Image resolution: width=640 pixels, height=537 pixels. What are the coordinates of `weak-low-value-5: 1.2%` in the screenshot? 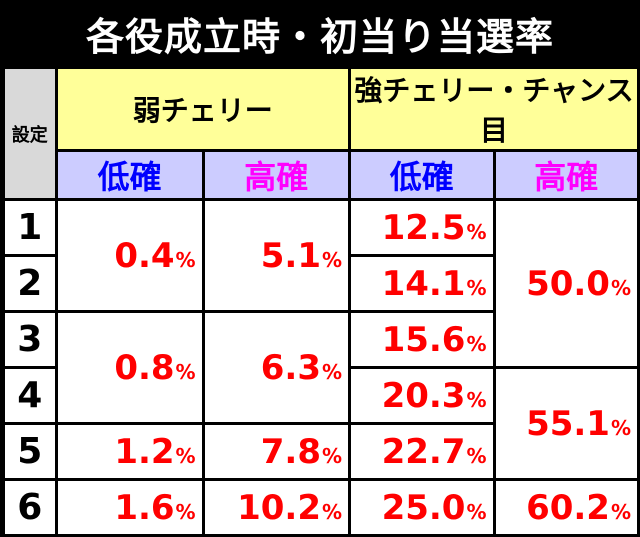 It's located at (129, 451).